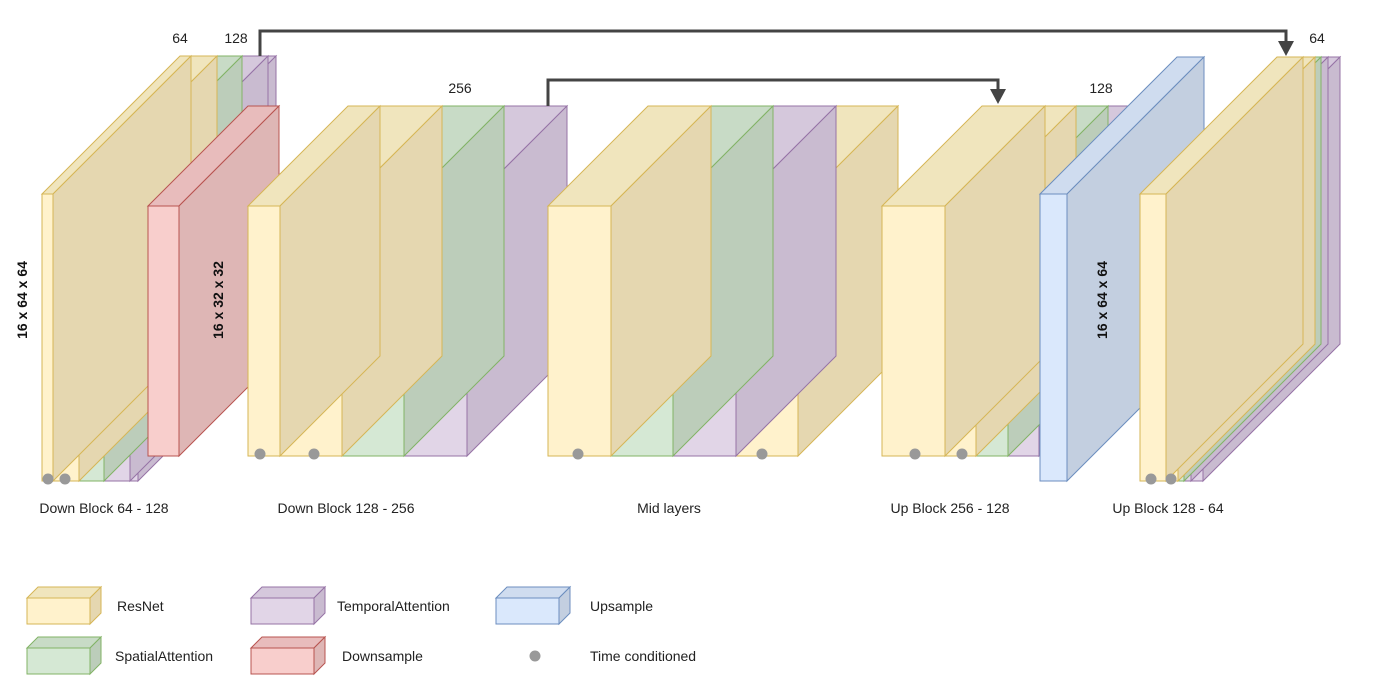 This screenshot has height=698, width=1376. I want to click on channel-label-256: 256, so click(460, 88).